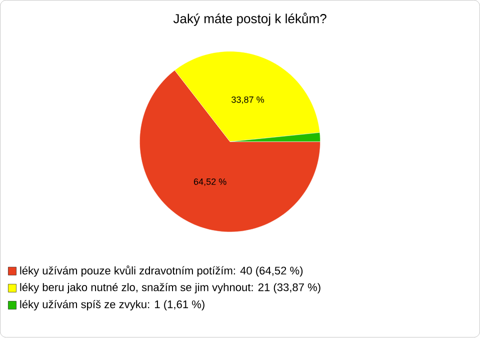 This screenshot has height=338, width=480. I want to click on data-label: 33,87 %, so click(248, 100).